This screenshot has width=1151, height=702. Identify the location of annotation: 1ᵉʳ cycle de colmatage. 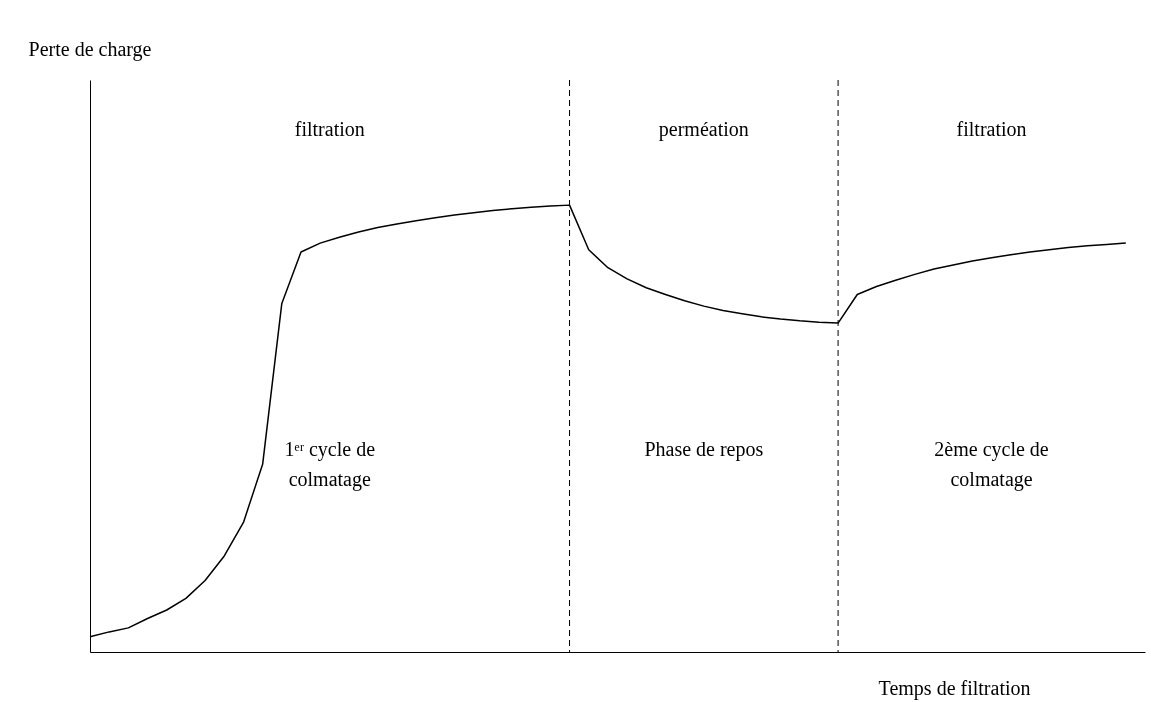
(330, 464).